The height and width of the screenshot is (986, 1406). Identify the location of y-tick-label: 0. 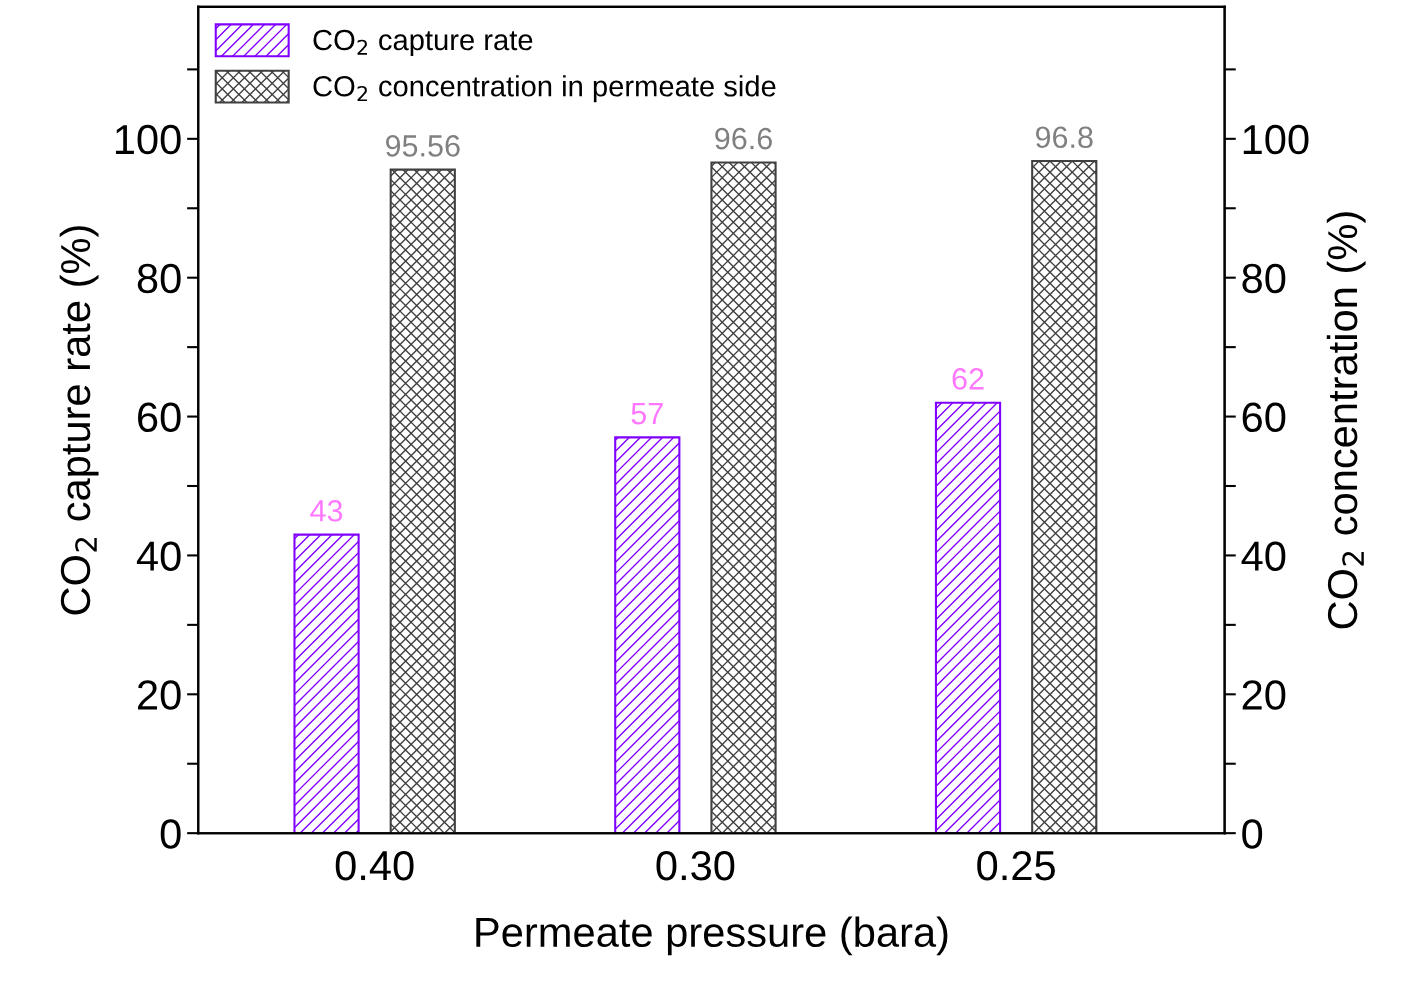
(170, 834).